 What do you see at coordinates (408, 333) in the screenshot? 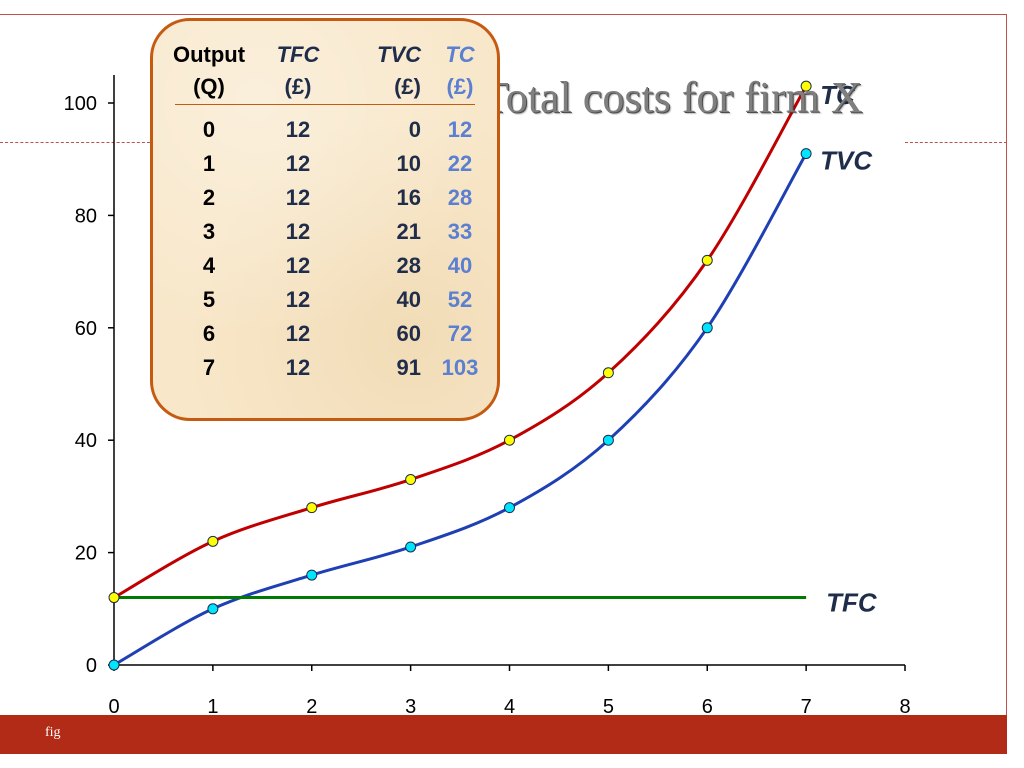
I see `cell-tvc: 60` at bounding box center [408, 333].